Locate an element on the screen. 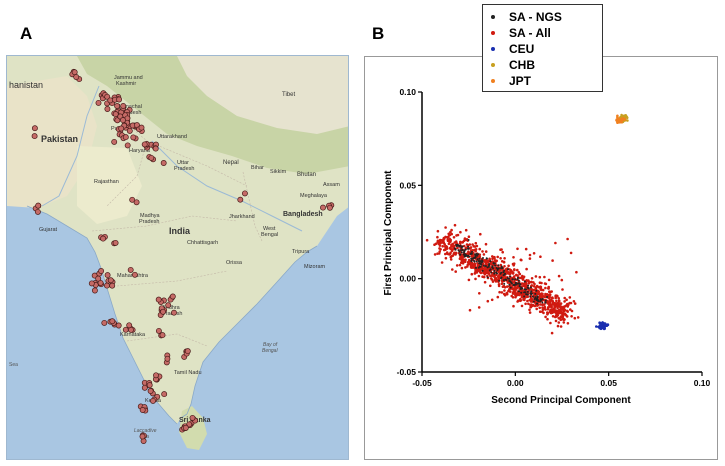  legend-label: JPT is located at coordinates (520, 81).